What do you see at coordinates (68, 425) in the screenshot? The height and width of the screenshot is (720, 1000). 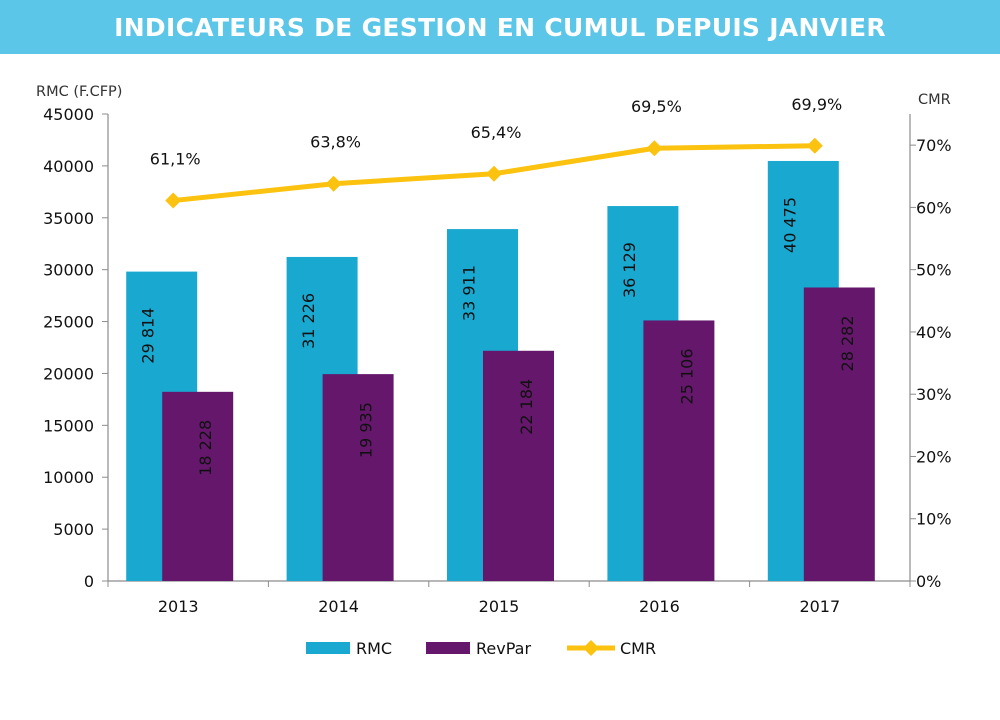 I see `y-tick-label: 15000` at bounding box center [68, 425].